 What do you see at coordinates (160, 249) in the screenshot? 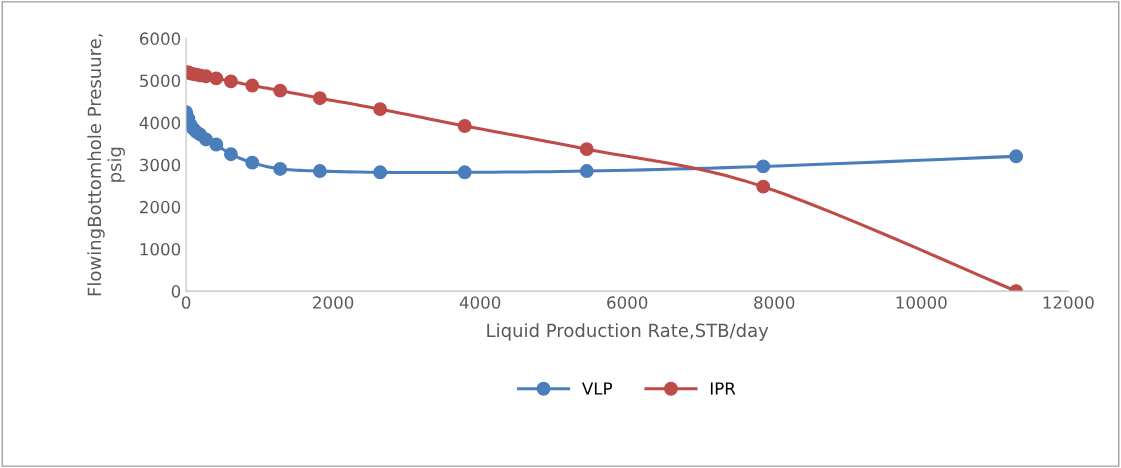
I see `y-tick-label: 1000` at bounding box center [160, 249].